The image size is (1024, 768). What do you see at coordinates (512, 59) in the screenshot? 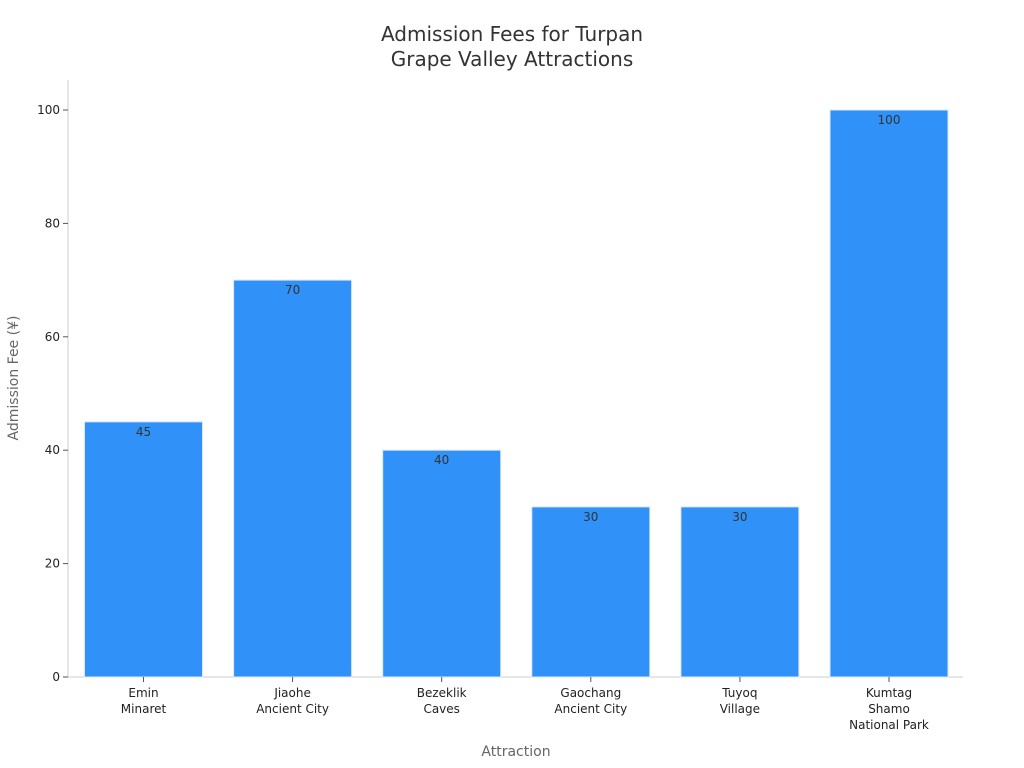
I see `chart-title-line-2: Grape Valley Attractions` at bounding box center [512, 59].